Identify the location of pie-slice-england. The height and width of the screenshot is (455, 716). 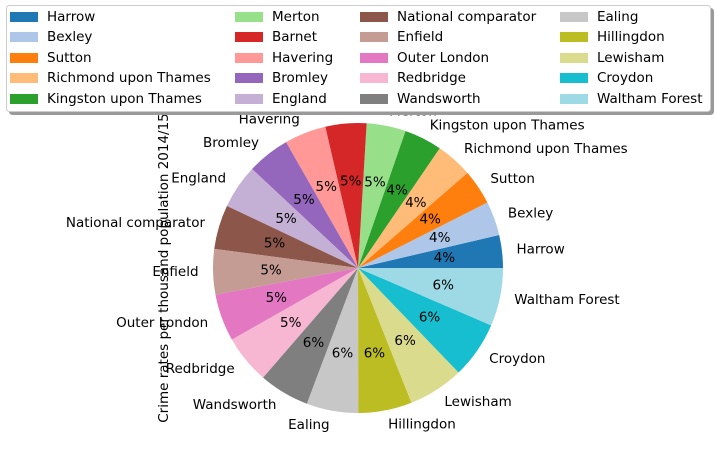
(292, 218).